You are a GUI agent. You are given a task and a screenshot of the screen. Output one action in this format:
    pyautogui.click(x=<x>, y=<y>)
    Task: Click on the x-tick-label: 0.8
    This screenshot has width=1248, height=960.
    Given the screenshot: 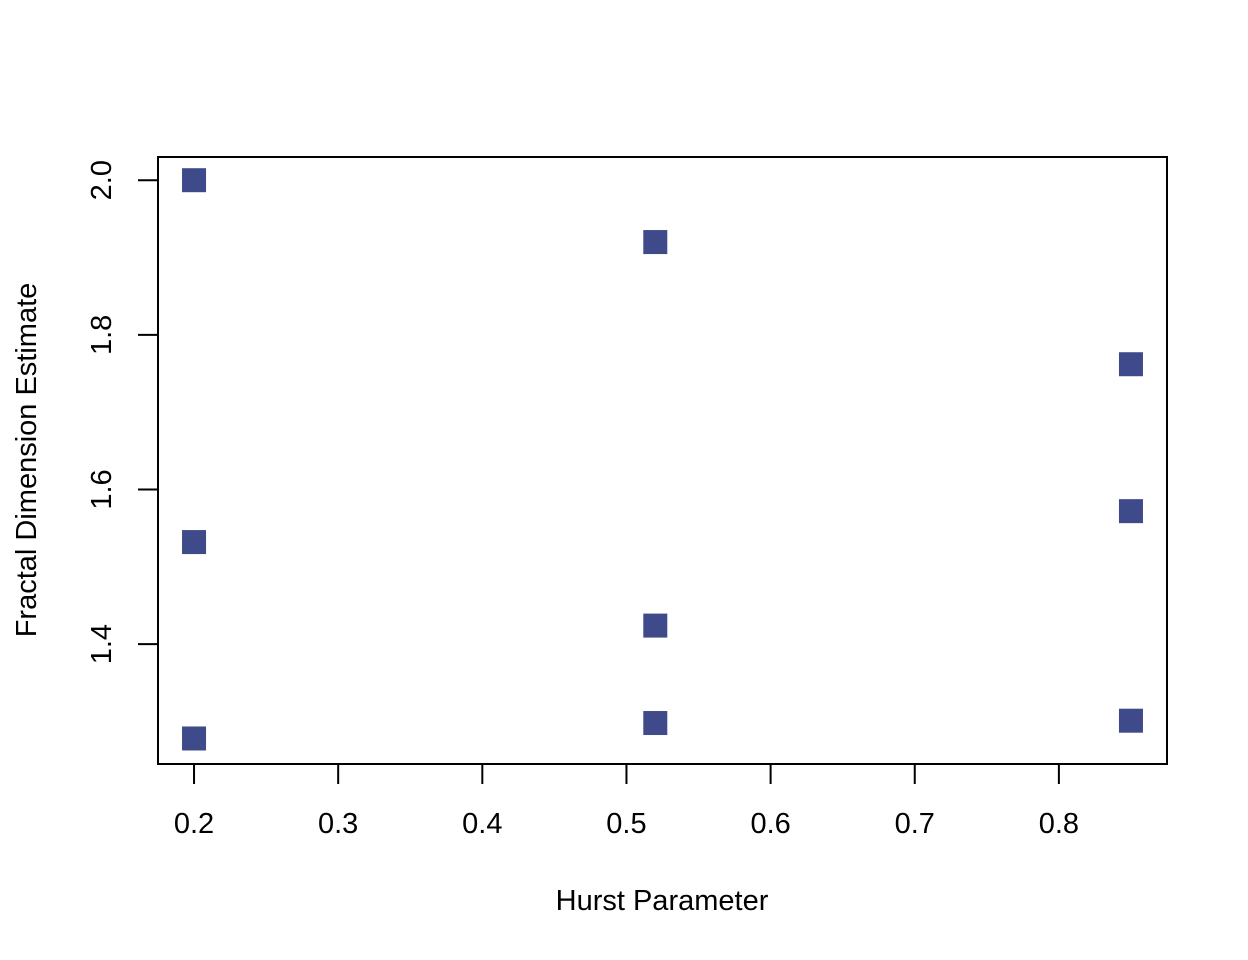 What is the action you would take?
    pyautogui.click(x=1059, y=824)
    